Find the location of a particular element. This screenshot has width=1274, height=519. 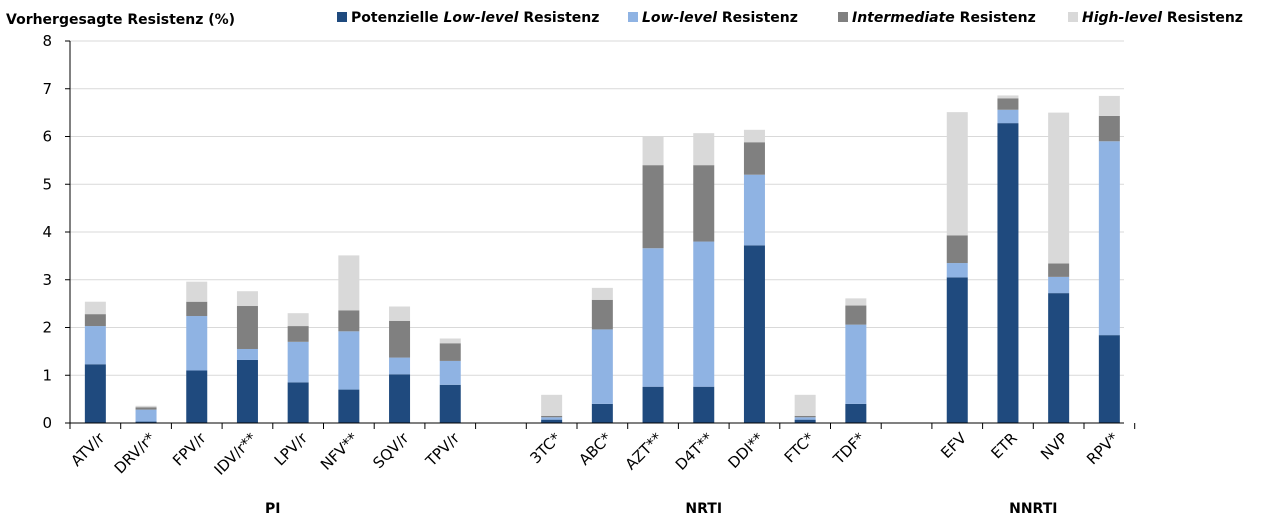

bar-segment-3TC*-1 is located at coordinates (552, 418).